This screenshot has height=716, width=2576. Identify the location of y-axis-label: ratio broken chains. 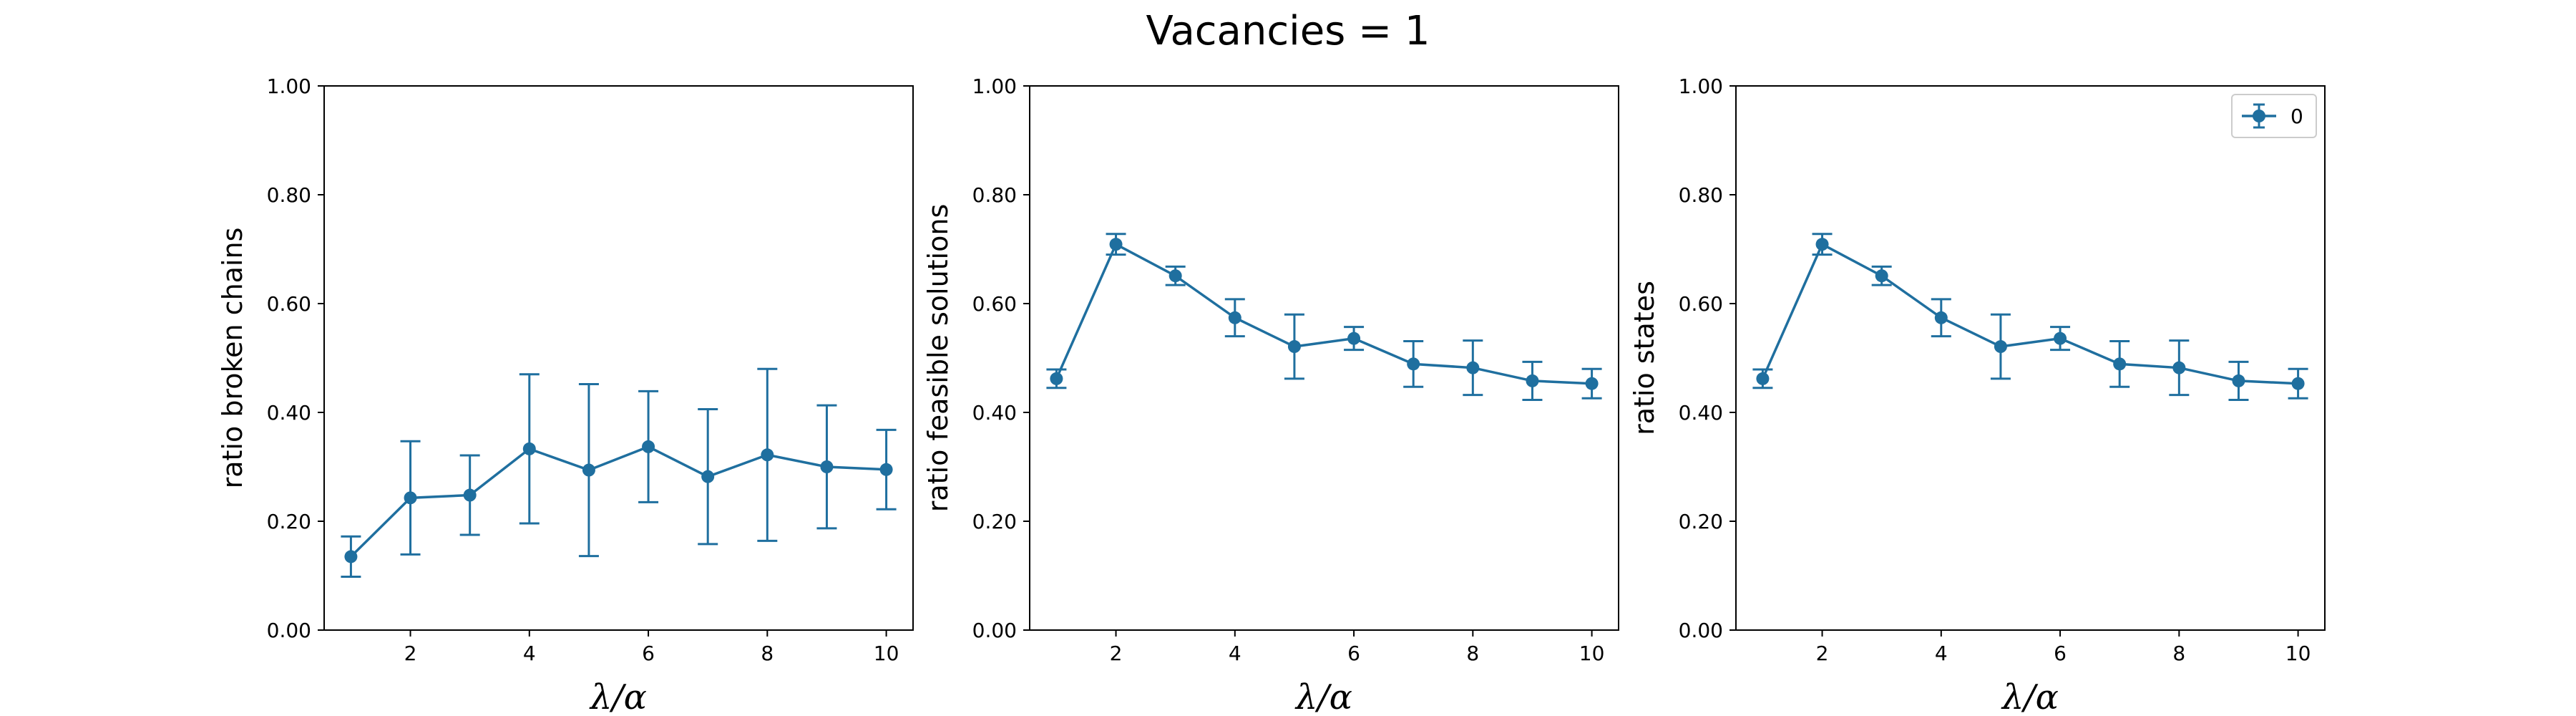
(232, 358).